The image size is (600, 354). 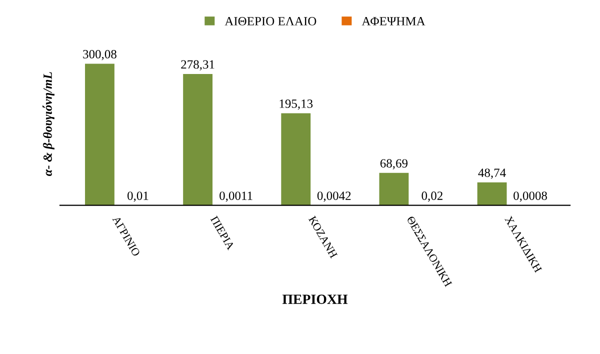 What do you see at coordinates (432, 197) in the screenshot?
I see `data-label: 0,02` at bounding box center [432, 197].